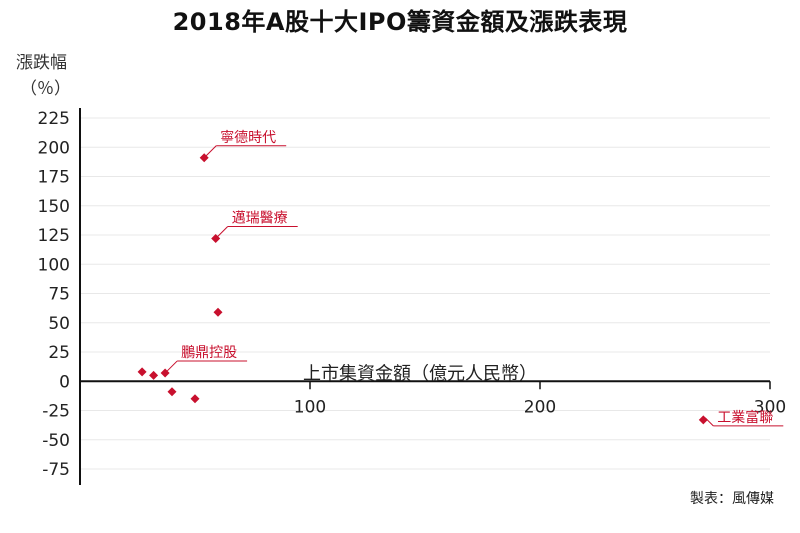 Image resolution: width=800 pixels, height=533 pixels. What do you see at coordinates (56, 412) in the screenshot?
I see `y-tick-label: -25` at bounding box center [56, 412].